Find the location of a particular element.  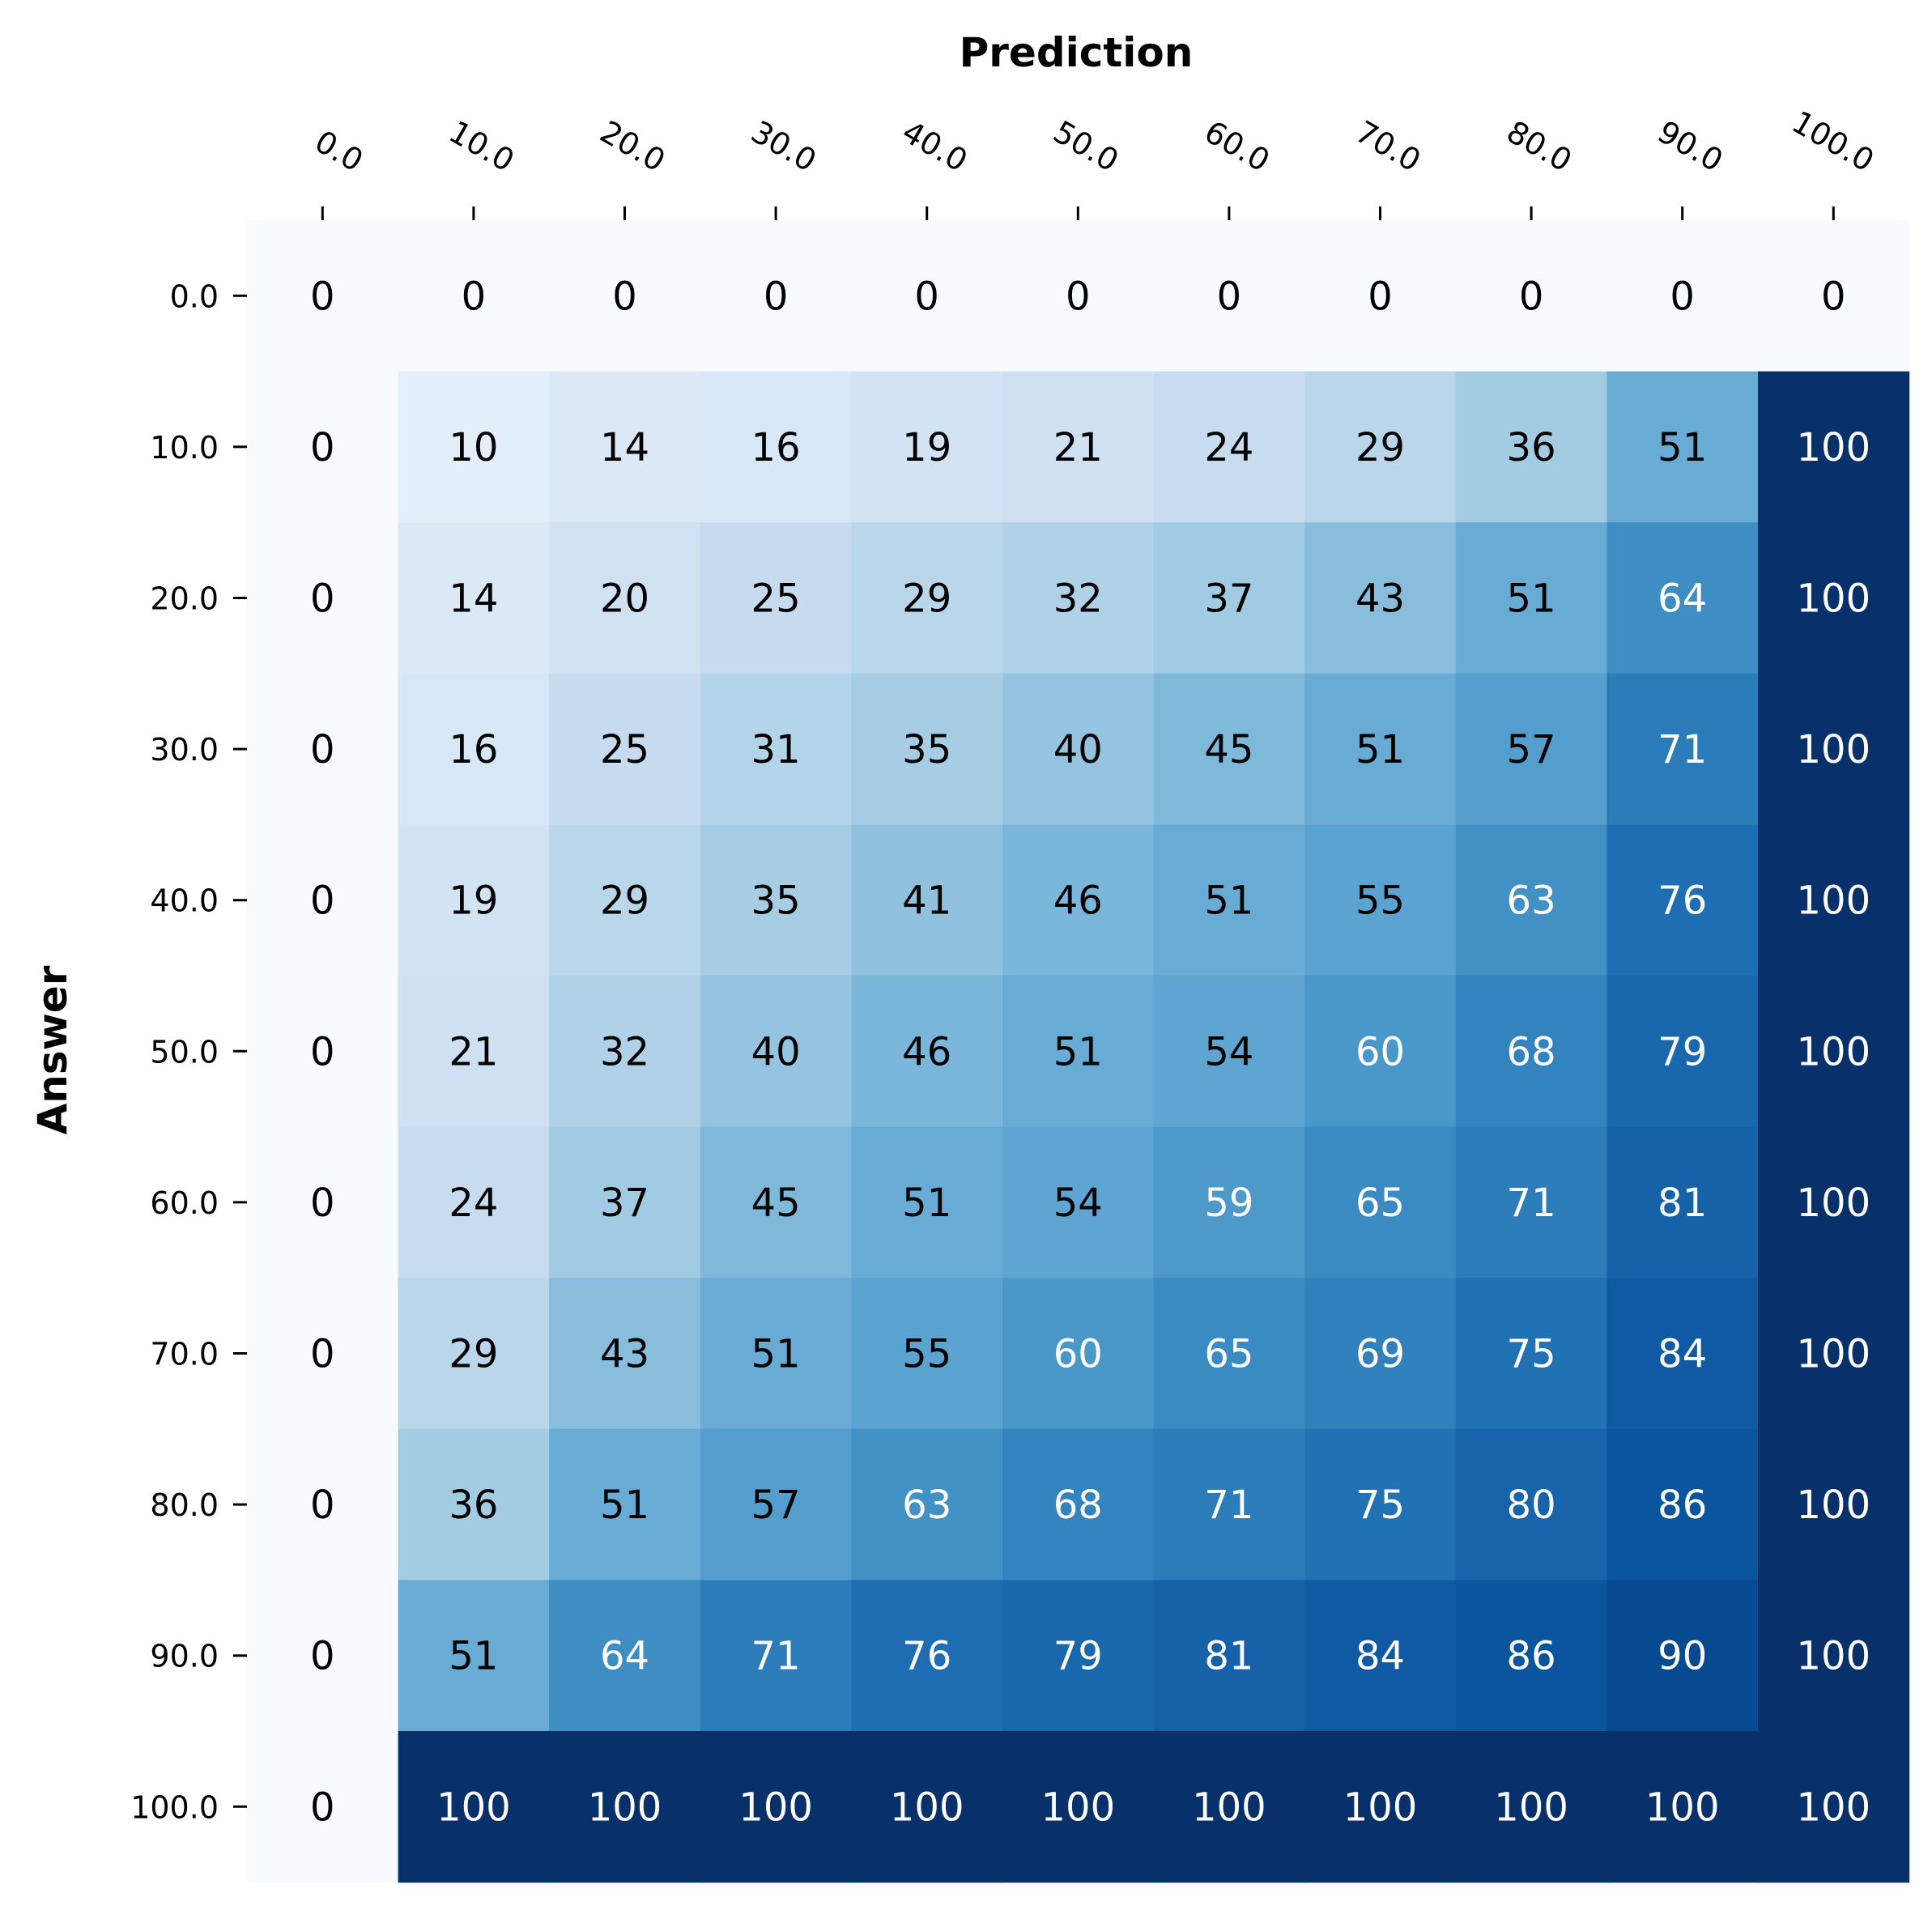

cell-value-label: 59 is located at coordinates (1228, 1203).